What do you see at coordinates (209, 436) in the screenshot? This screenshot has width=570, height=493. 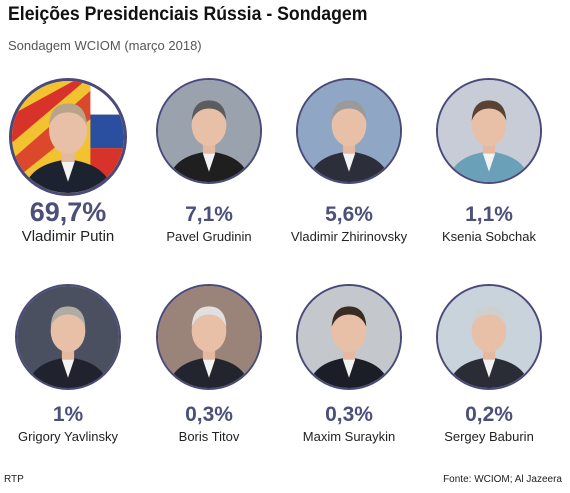 I see `candidate-name: Boris Titov` at bounding box center [209, 436].